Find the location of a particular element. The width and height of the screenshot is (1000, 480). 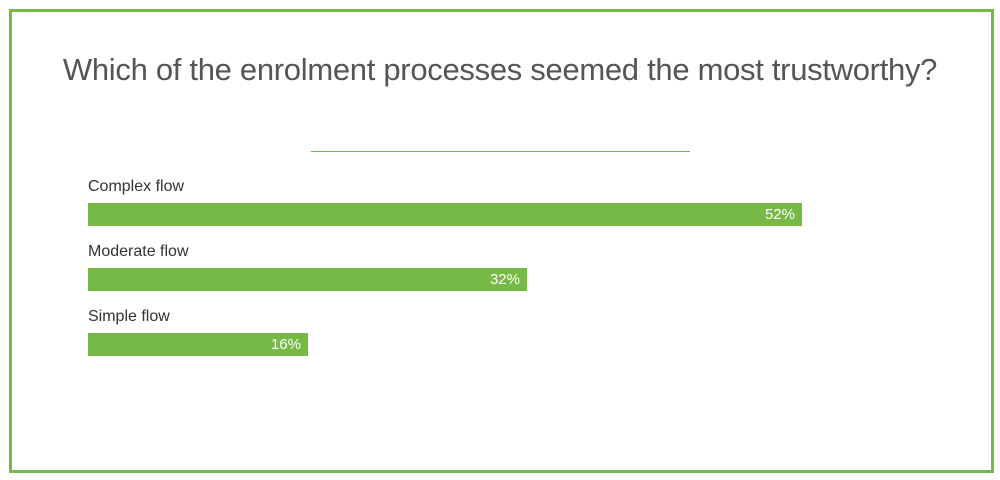

bar-track: 16% is located at coordinates (500, 344).